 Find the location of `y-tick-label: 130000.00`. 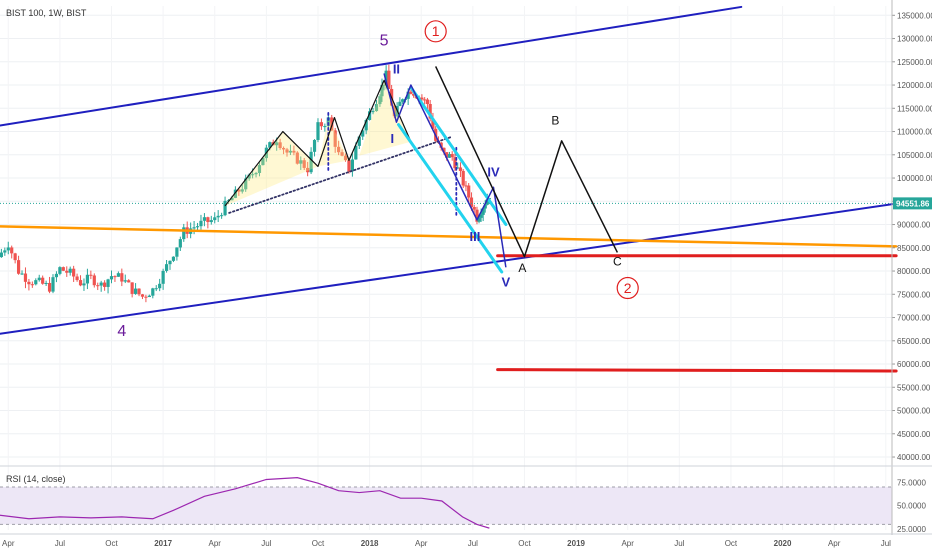

y-tick-label: 130000.00 is located at coordinates (914, 39).